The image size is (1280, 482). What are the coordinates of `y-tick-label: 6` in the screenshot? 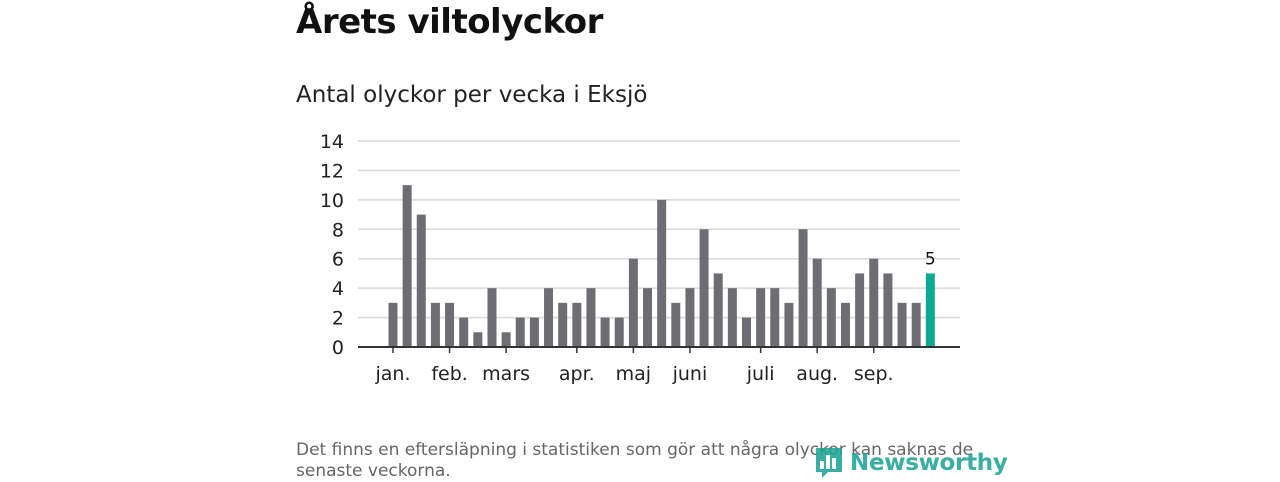 It's located at (338, 260).